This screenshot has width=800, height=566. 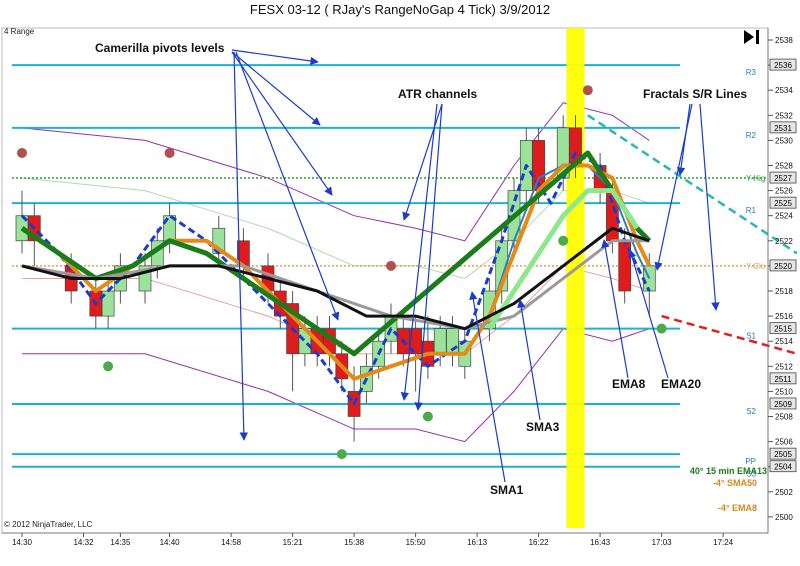 I want to click on price-box-label: 2511, so click(x=783, y=379).